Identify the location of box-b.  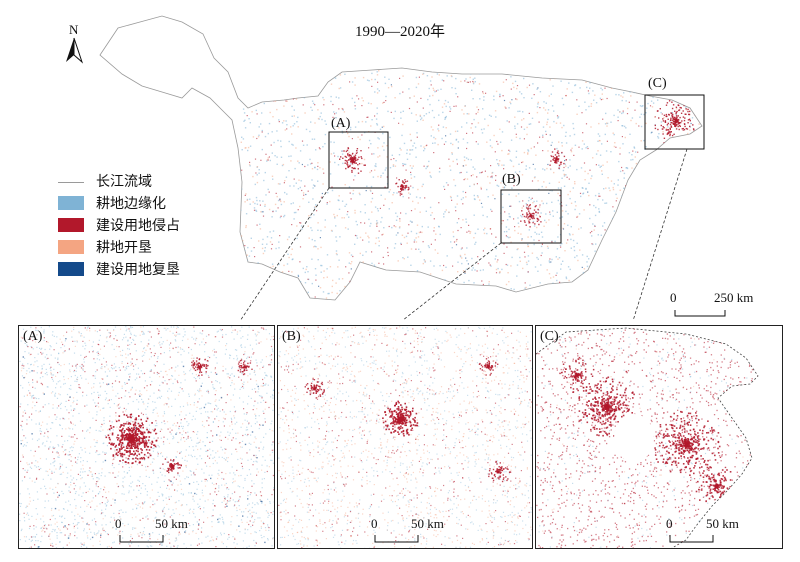
(531, 216).